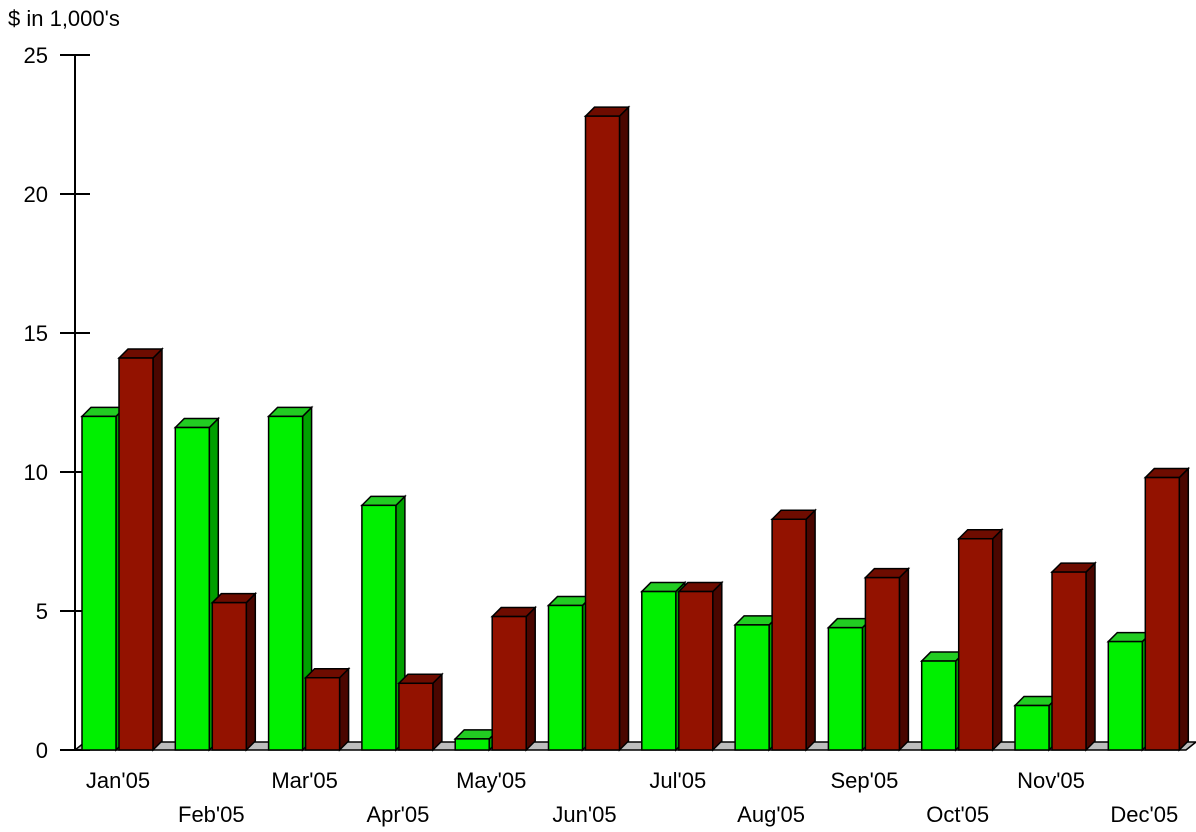 The image size is (1196, 832). I want to click on y-tick-label: 20, so click(36, 194).